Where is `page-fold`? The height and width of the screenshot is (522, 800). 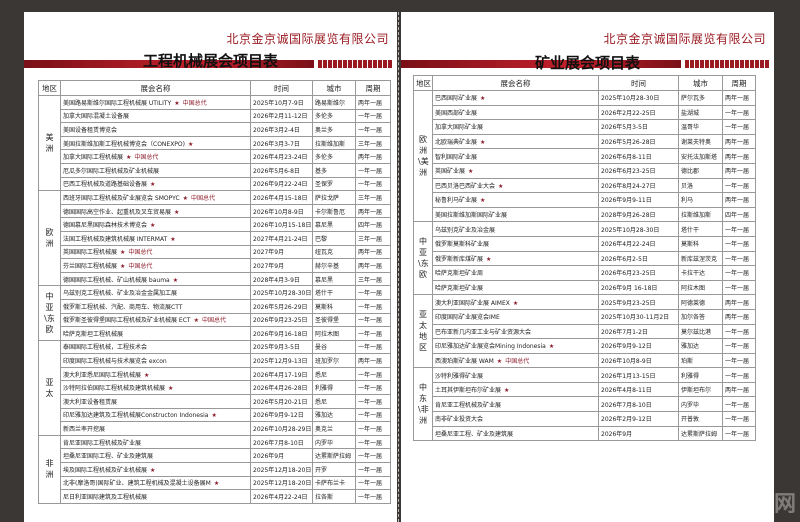 page-fold is located at coordinates (398, 267).